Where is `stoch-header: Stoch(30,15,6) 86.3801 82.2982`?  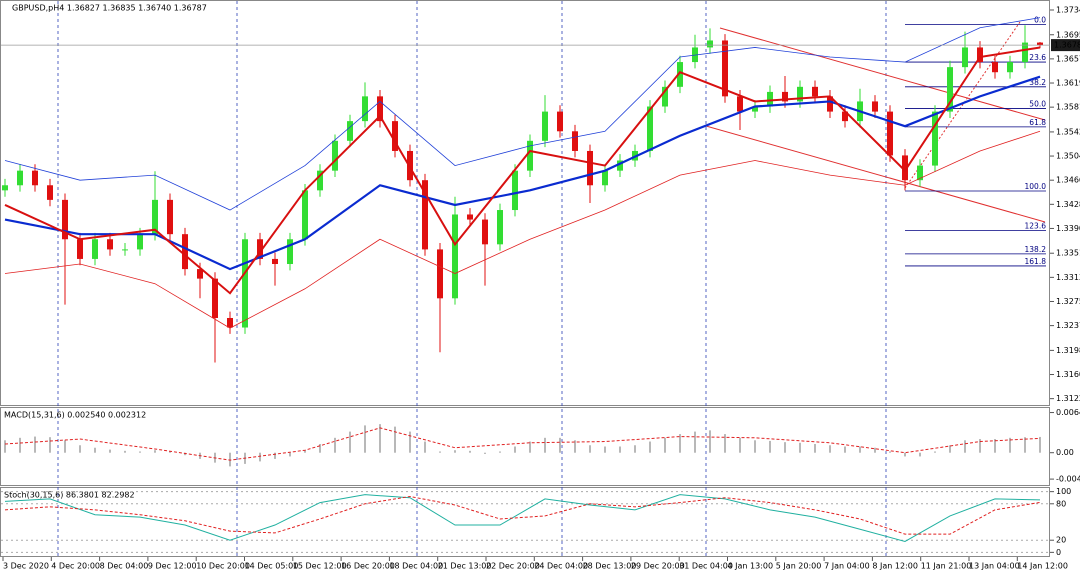 stoch-header: Stoch(30,15,6) 86.3801 82.2982 is located at coordinates (69, 495).